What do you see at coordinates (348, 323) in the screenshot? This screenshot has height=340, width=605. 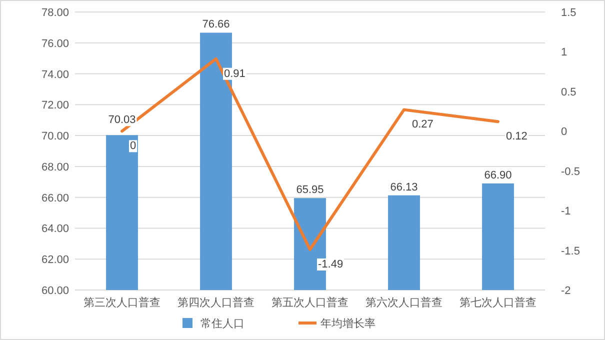 I see `legend-label: 年均增长率` at bounding box center [348, 323].